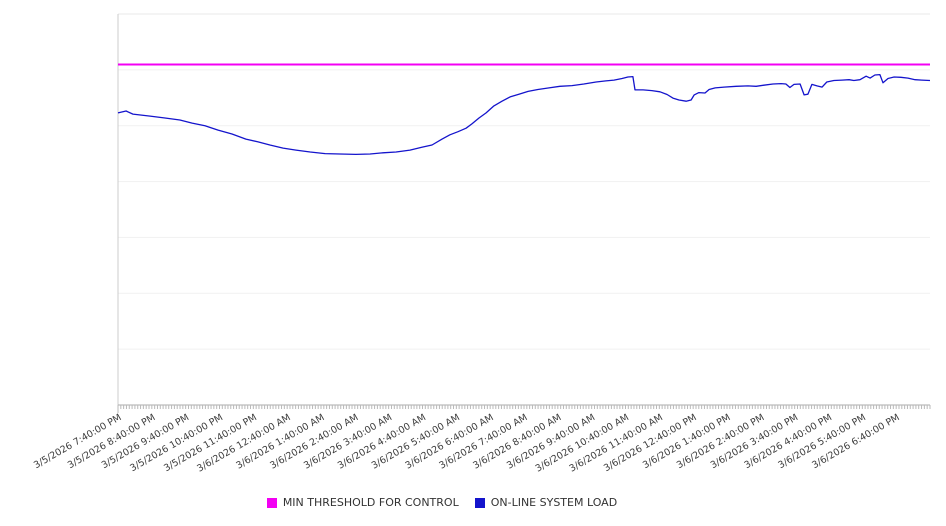  I want to click on legend-label-min-threshold: MIN THRESHOLD FOR CONTROL, so click(370, 502).